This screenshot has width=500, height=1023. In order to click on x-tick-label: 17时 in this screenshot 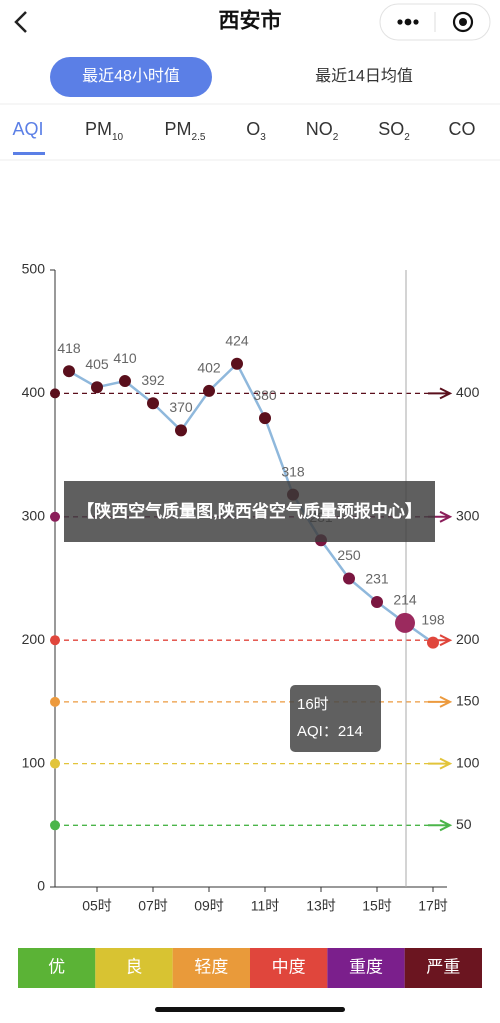, I will do `click(433, 906)`.